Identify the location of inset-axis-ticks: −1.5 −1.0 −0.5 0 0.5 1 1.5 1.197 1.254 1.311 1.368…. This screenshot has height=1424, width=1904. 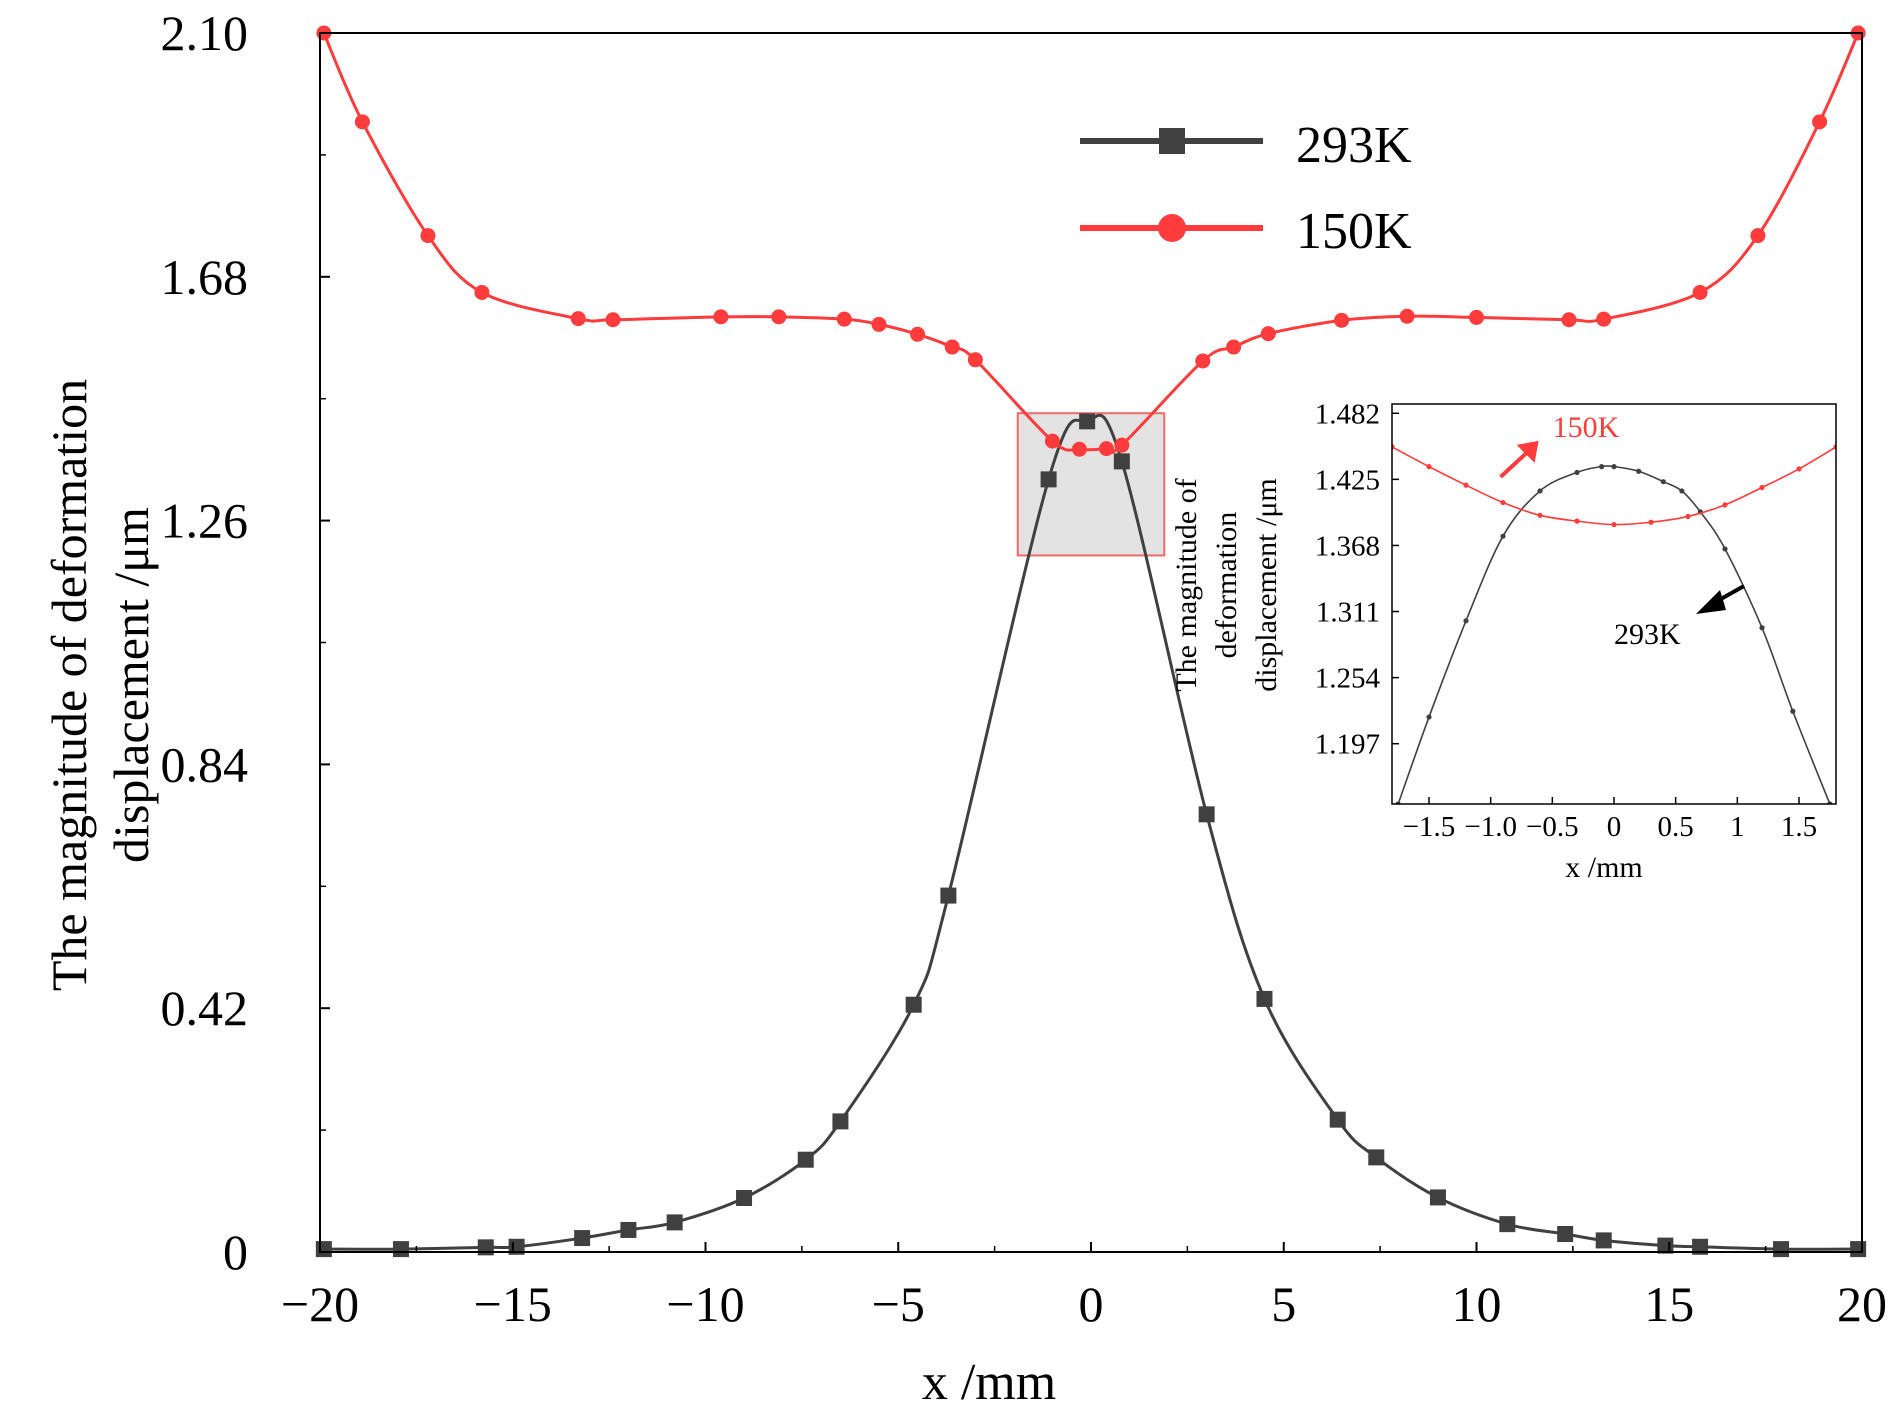
(1566, 620).